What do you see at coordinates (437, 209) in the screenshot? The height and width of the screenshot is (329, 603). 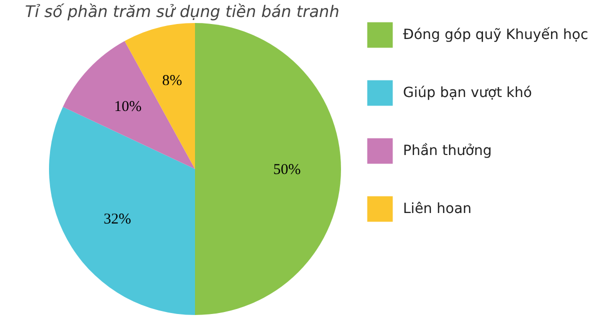 I see `legend-label: Liên hoan` at bounding box center [437, 209].